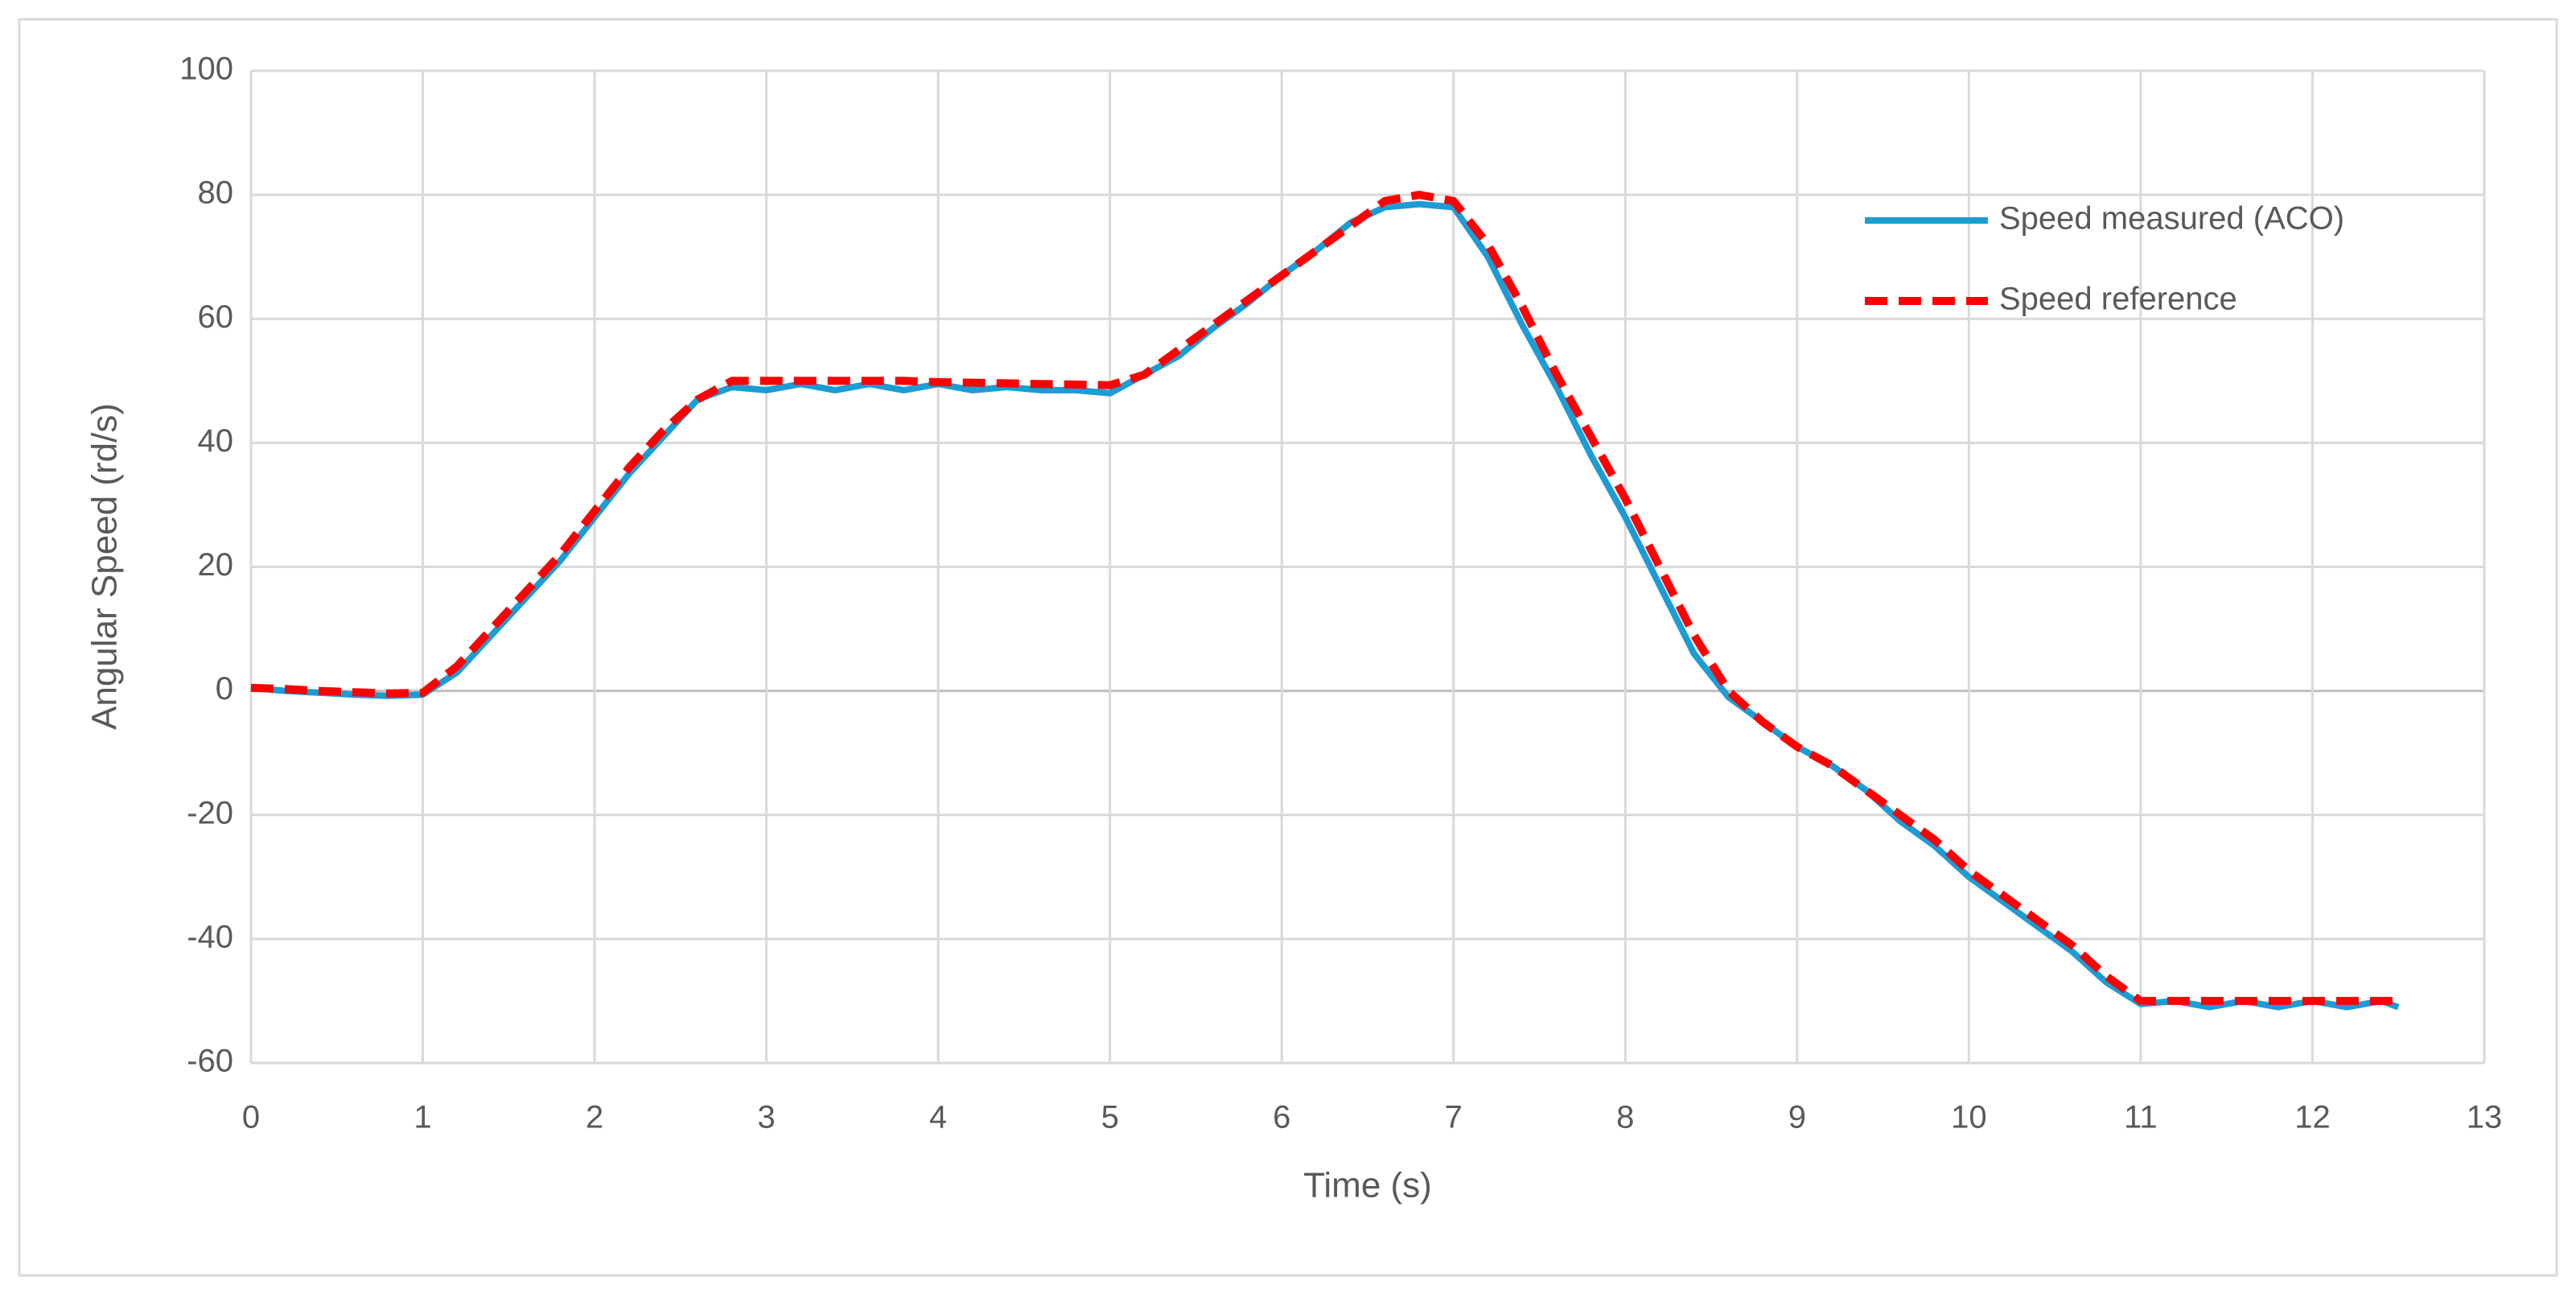 The image size is (2576, 1306). I want to click on y-tick-label: -20, so click(210, 813).